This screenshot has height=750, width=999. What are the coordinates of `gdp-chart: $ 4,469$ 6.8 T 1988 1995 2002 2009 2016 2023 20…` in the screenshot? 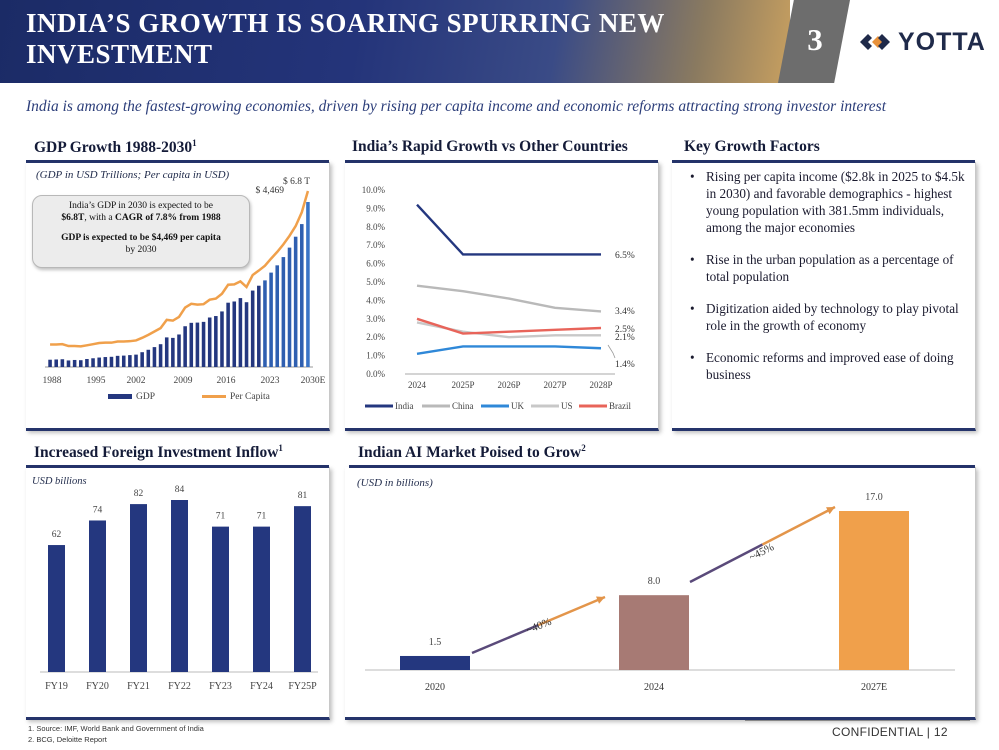 It's located at (184, 289).